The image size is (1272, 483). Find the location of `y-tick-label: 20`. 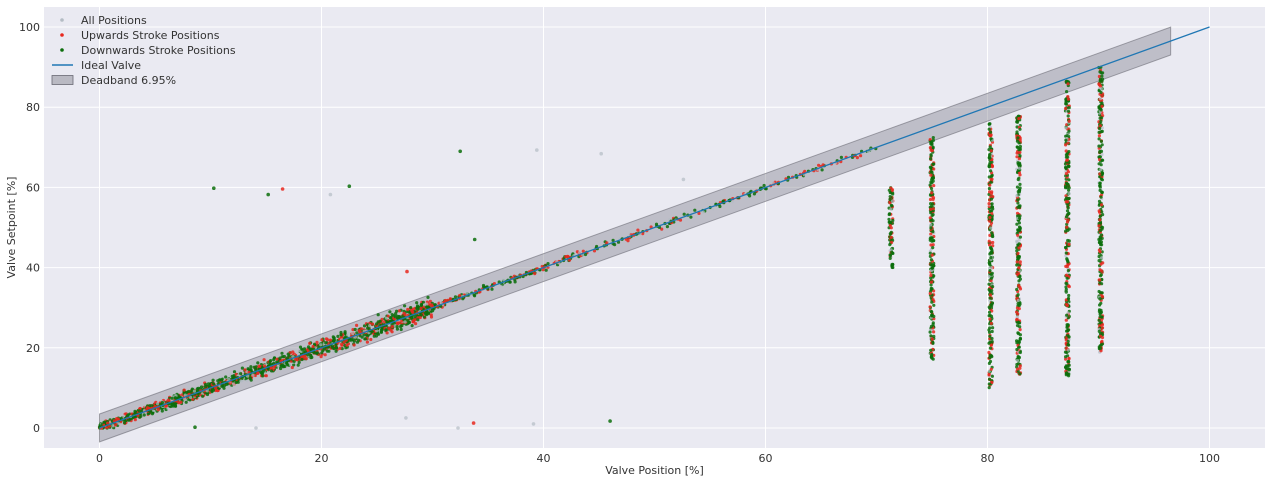

y-tick-label: 20 is located at coordinates (33, 348).